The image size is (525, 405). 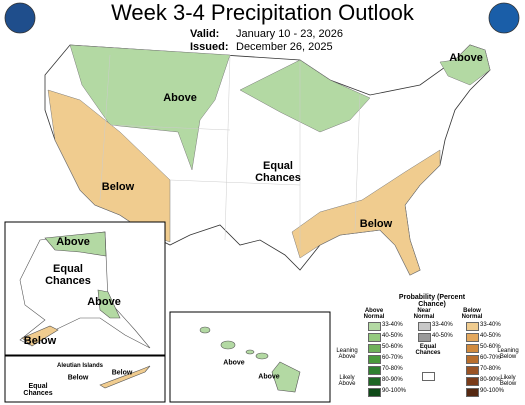 I want to click on map-label: Aleutian Islands, so click(x=80, y=366).